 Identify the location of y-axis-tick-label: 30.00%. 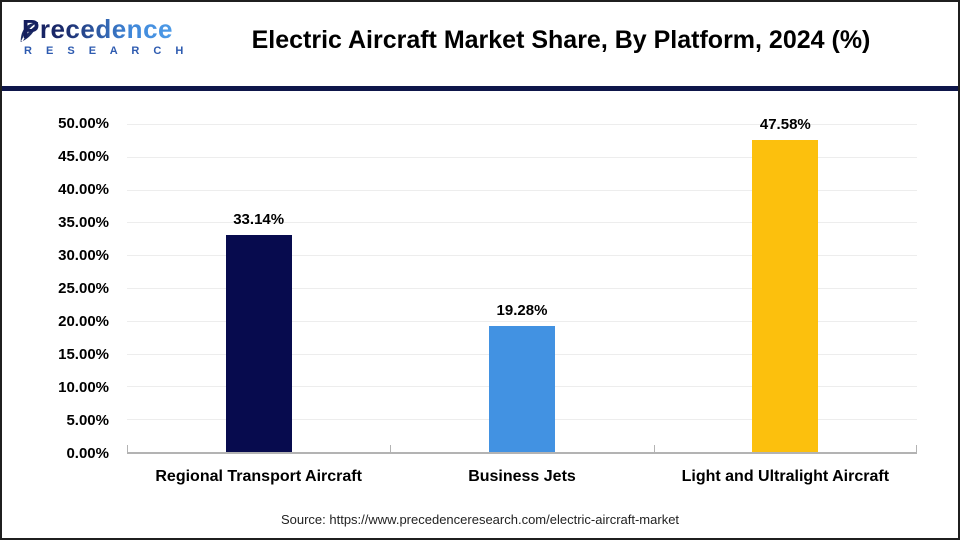
(83, 255).